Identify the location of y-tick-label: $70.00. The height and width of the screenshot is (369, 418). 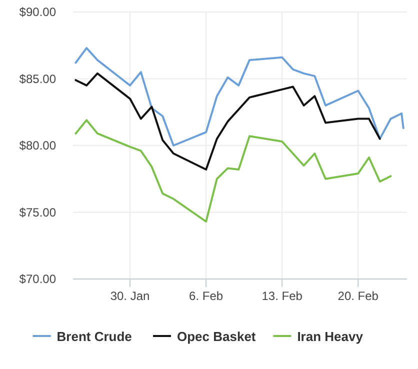
(37, 279).